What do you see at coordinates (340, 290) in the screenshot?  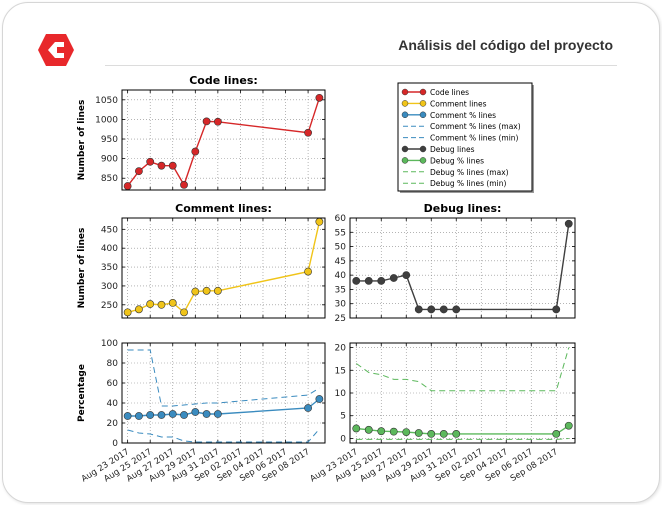 I see `y-tick-label: 35` at bounding box center [340, 290].